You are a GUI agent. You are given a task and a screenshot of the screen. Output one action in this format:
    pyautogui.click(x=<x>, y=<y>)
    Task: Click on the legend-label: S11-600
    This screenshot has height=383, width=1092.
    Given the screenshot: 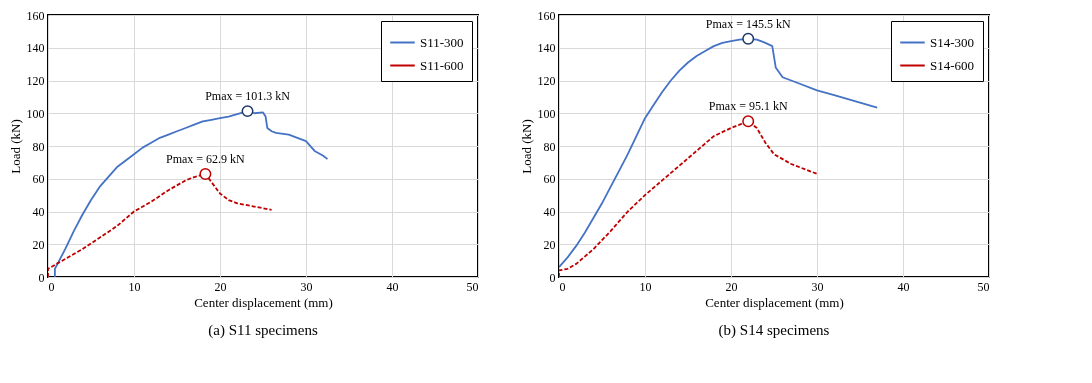 What is the action you would take?
    pyautogui.click(x=442, y=65)
    